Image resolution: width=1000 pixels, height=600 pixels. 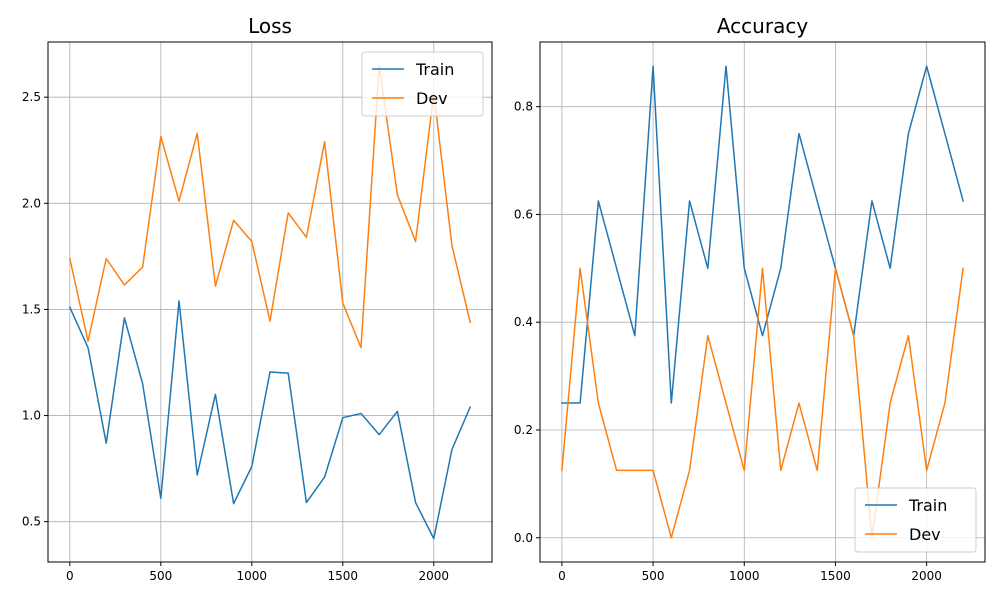 I want to click on accuracy-legend: Train Dev, so click(x=915, y=520).